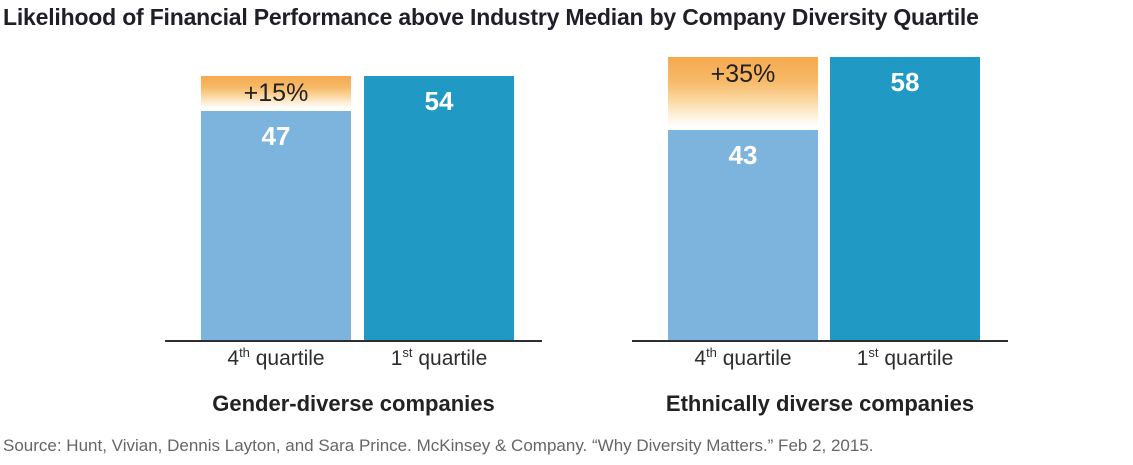 This screenshot has height=465, width=1133. Describe the element at coordinates (353, 341) in the screenshot. I see `x-axis-line-gender` at that location.